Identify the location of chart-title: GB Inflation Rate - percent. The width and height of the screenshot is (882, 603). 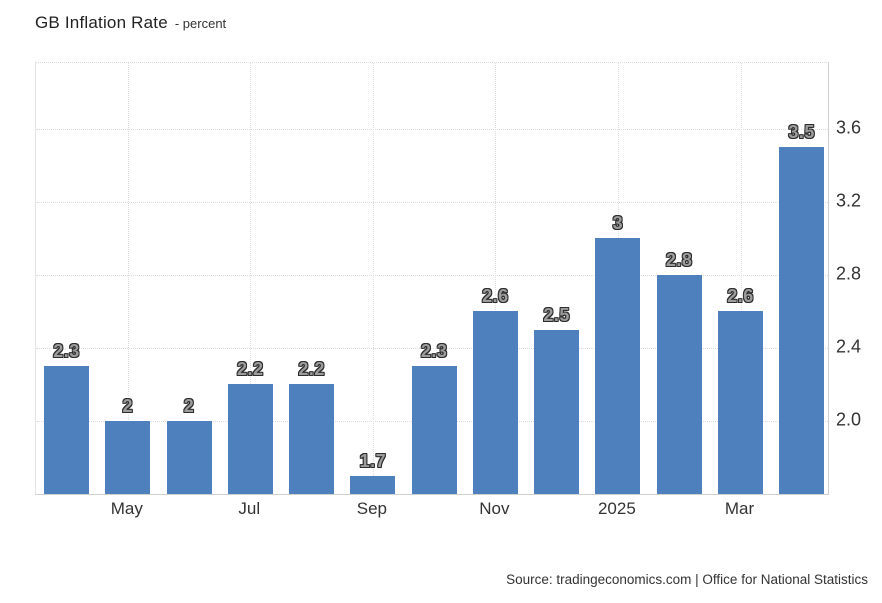
(130, 23).